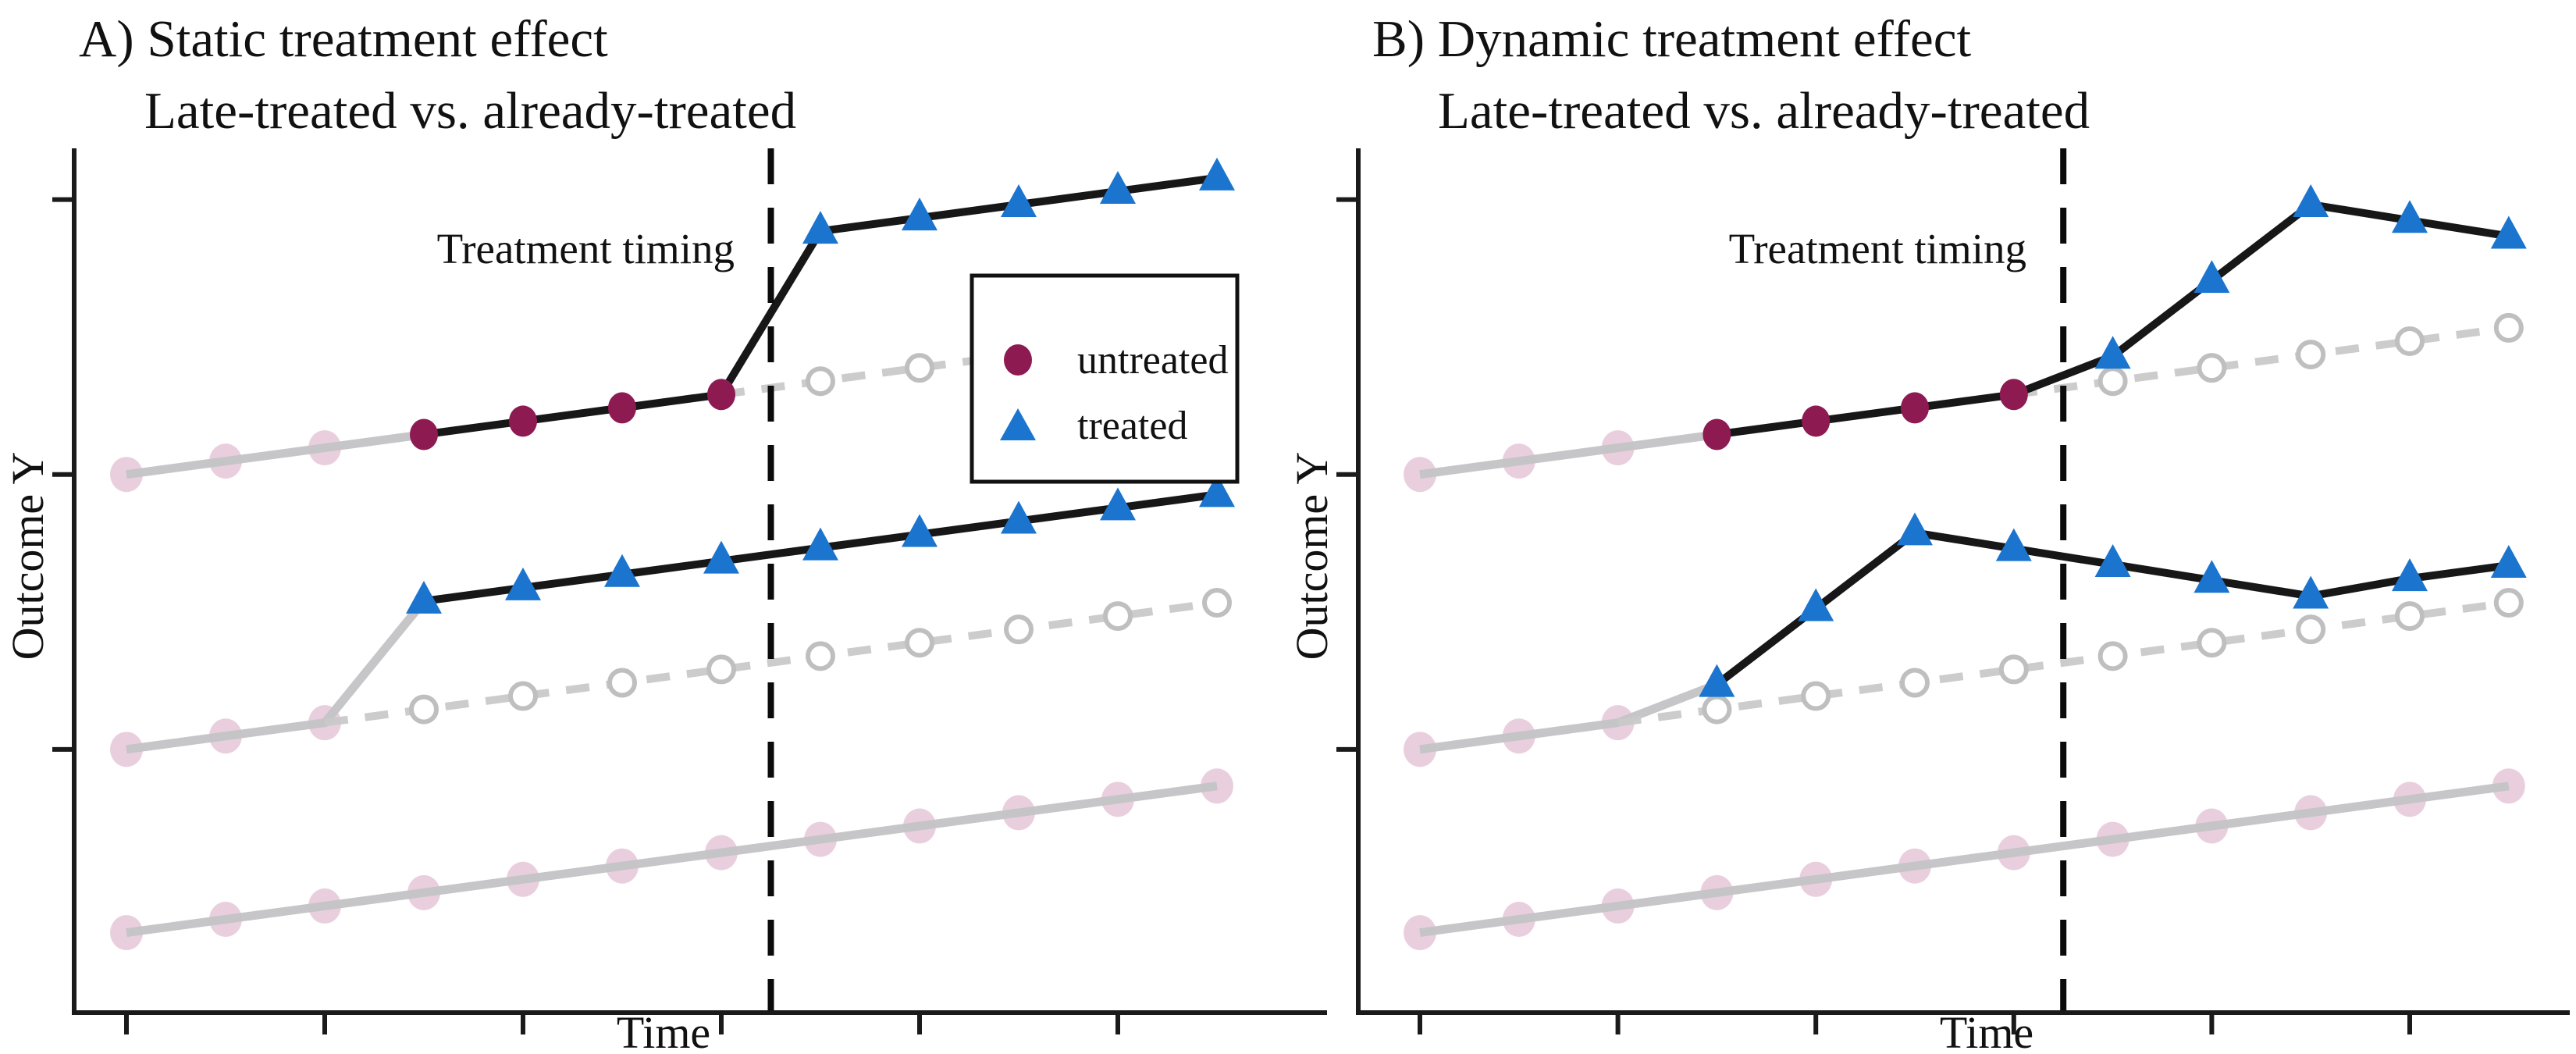 Image resolution: width=2576 pixels, height=1054 pixels. What do you see at coordinates (1118, 187) in the screenshot?
I see `late-treated-treated-marker-t11` at bounding box center [1118, 187].